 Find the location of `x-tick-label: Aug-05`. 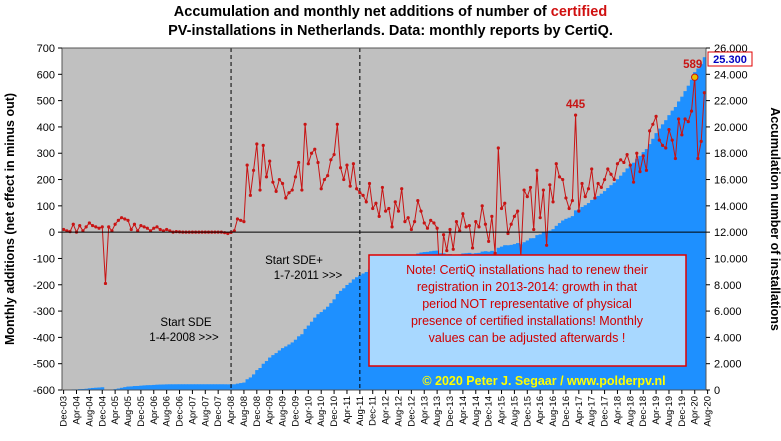

x-tick-label: Aug-05 is located at coordinates (128, 411).